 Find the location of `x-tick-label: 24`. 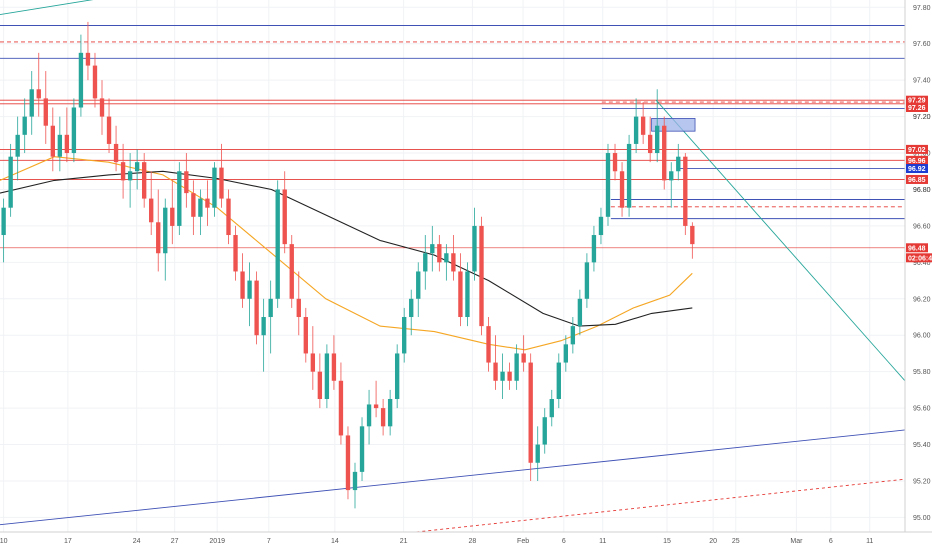

x-tick-label: 24 is located at coordinates (137, 541).